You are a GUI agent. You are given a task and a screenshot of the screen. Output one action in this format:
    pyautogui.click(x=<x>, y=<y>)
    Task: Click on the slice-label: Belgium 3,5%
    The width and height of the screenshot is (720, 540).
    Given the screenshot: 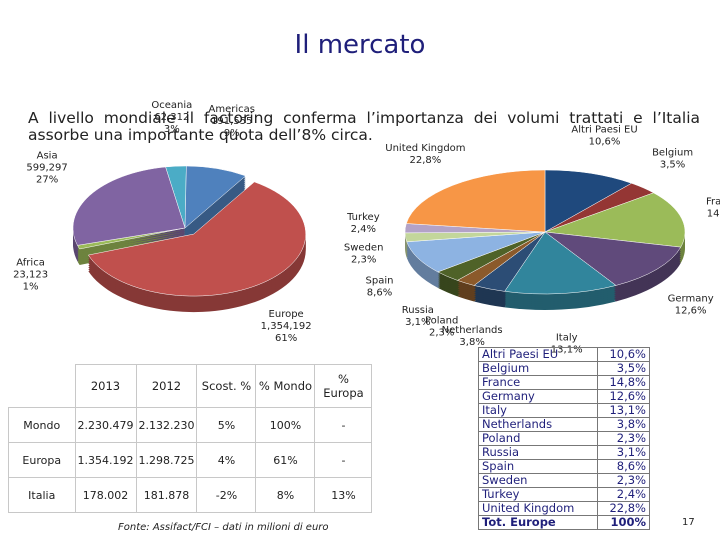 What is the action you would take?
    pyautogui.click(x=672, y=158)
    